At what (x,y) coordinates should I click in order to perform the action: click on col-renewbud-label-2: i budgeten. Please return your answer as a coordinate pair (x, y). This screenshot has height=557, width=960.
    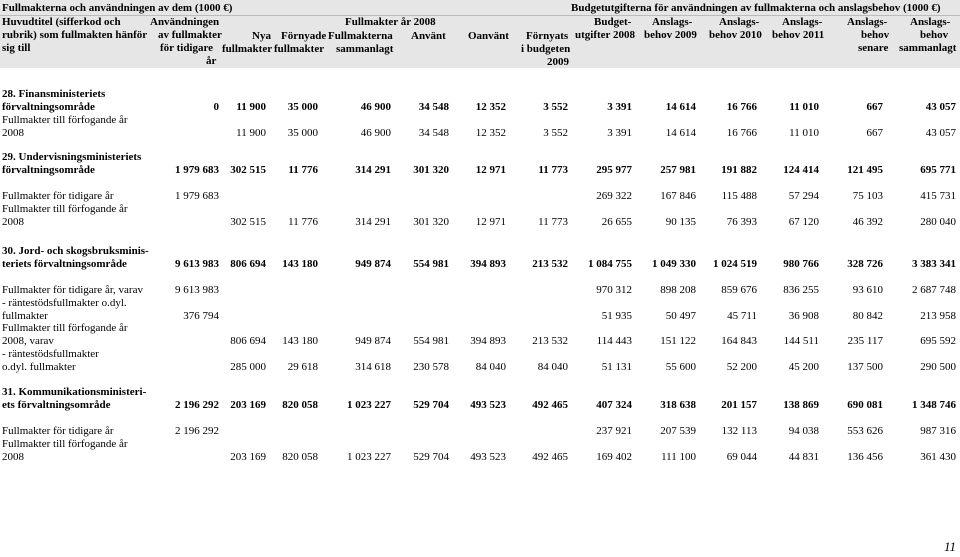
    Looking at the image, I should click on (546, 49).